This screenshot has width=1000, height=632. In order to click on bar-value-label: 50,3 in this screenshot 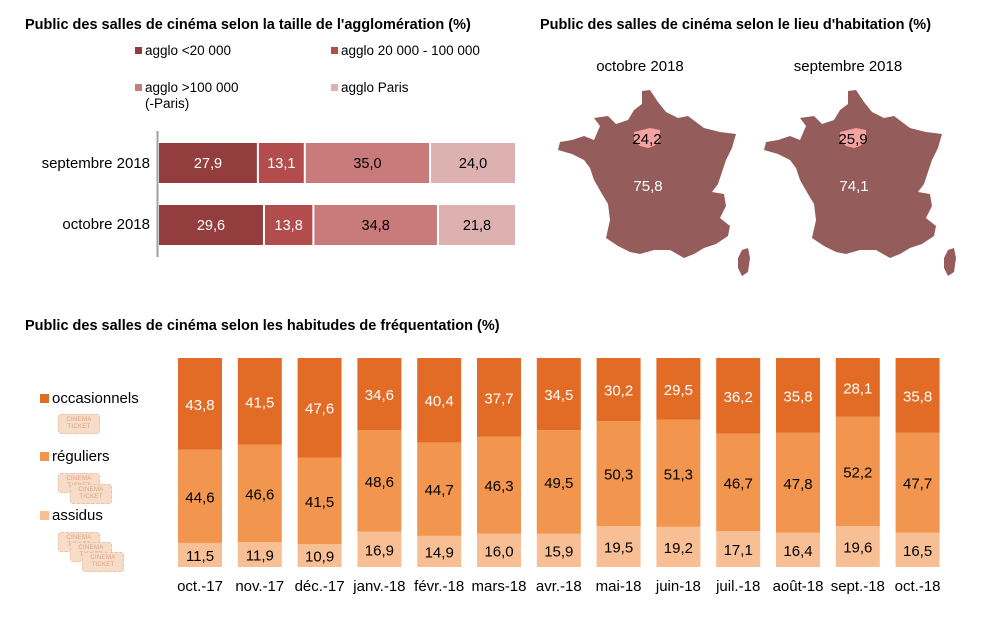, I will do `click(618, 475)`.